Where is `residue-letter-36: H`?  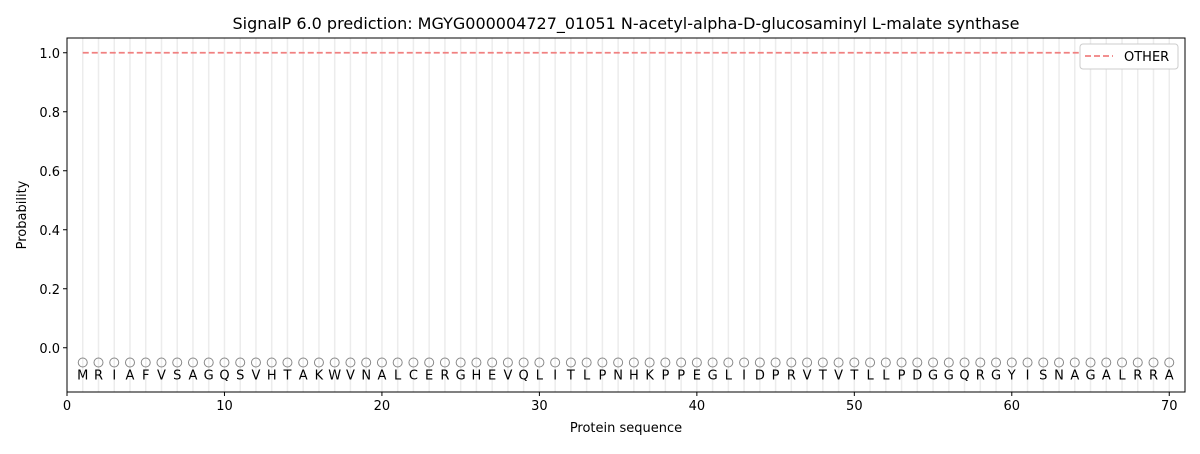 residue-letter-36: H is located at coordinates (634, 375).